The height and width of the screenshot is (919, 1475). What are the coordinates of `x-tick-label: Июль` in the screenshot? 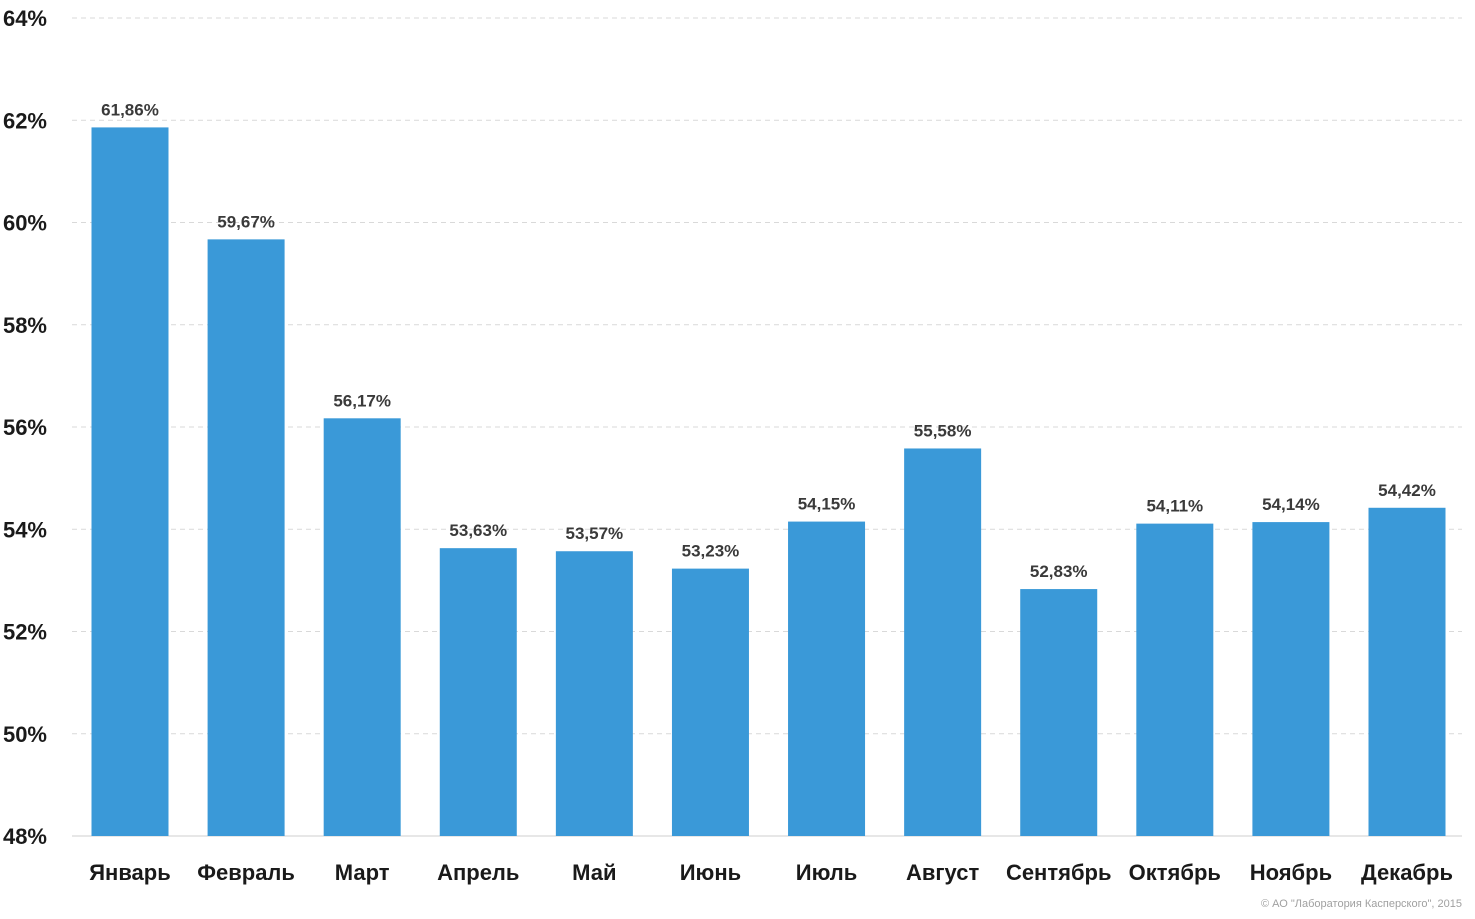 It's located at (827, 872).